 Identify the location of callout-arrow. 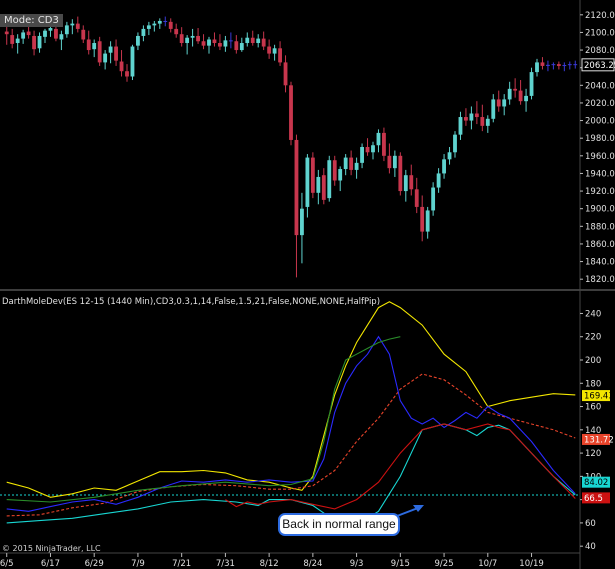
(410, 511).